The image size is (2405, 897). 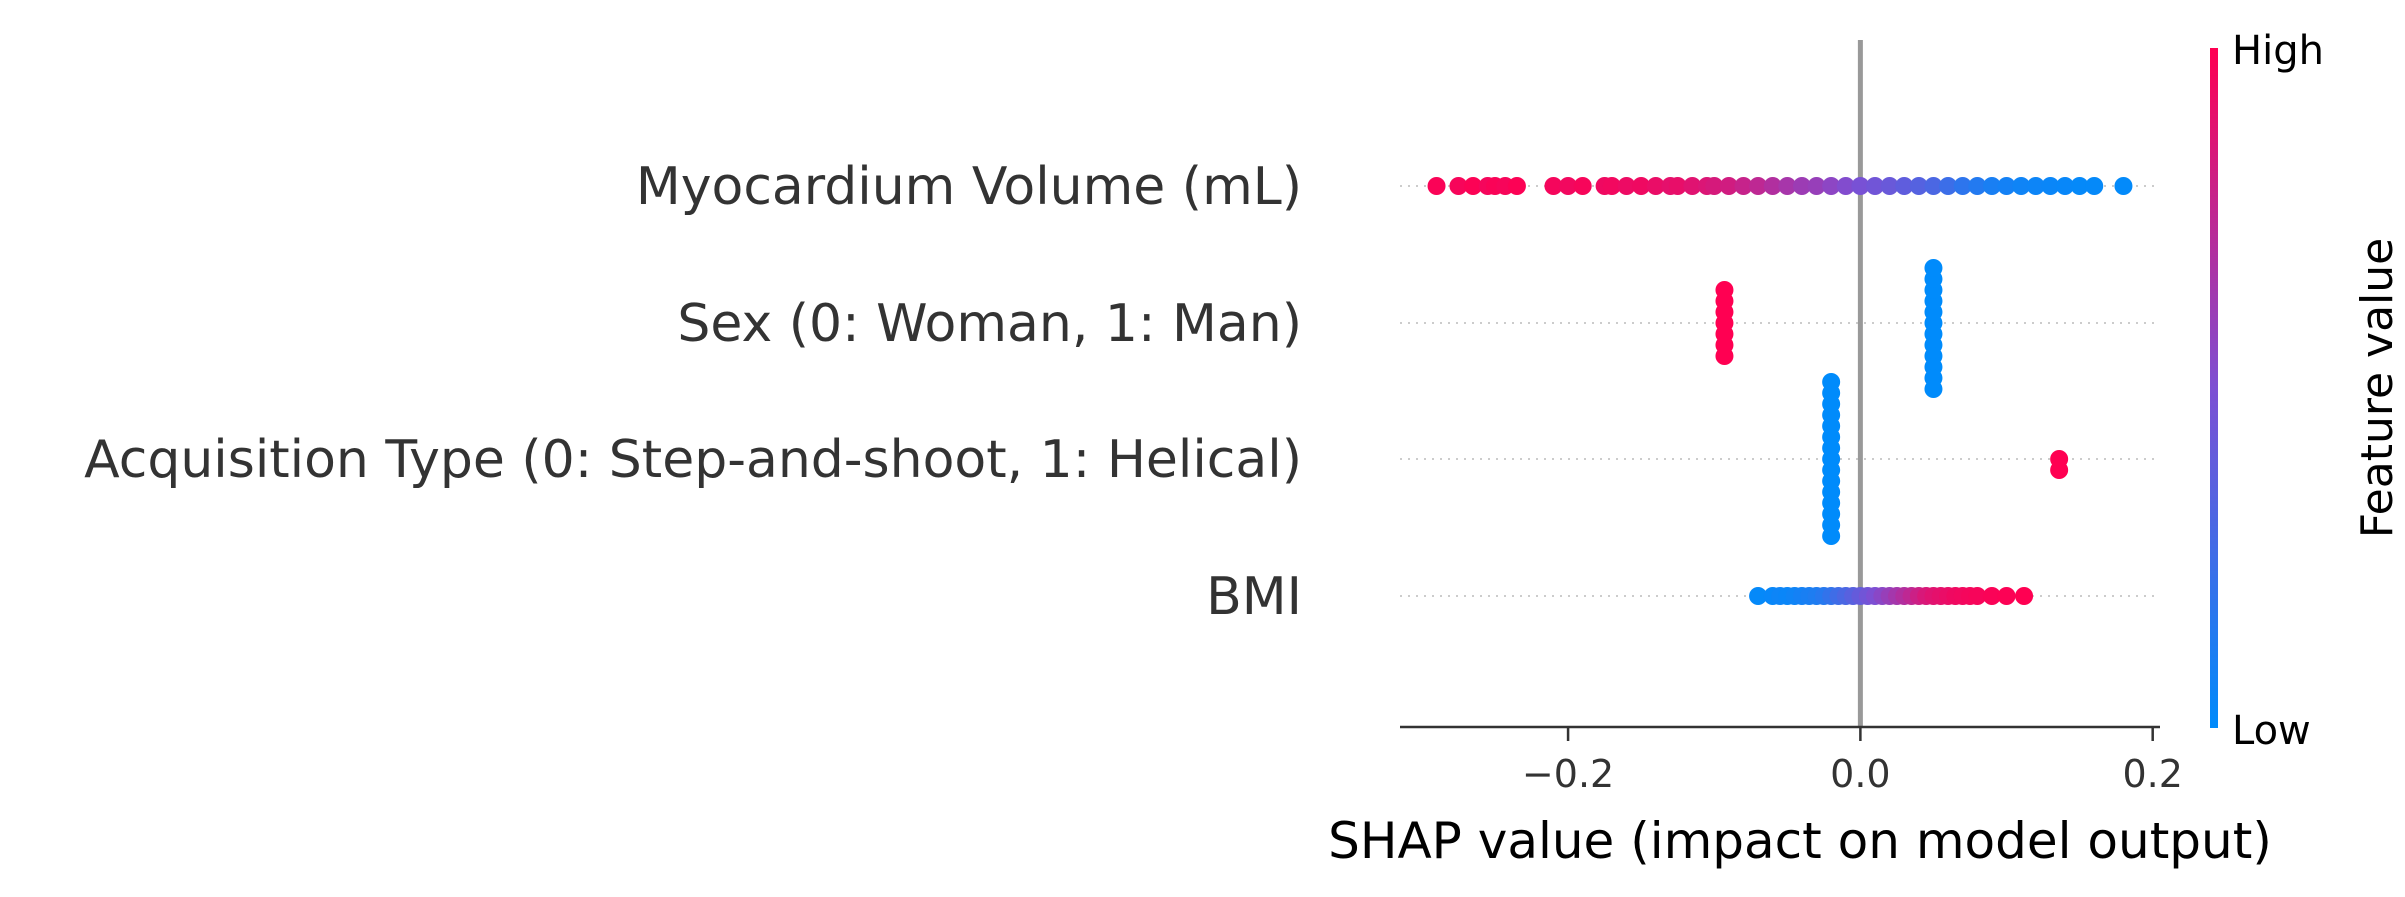 What do you see at coordinates (1254, 597) in the screenshot?
I see `feature-label: BMI` at bounding box center [1254, 597].